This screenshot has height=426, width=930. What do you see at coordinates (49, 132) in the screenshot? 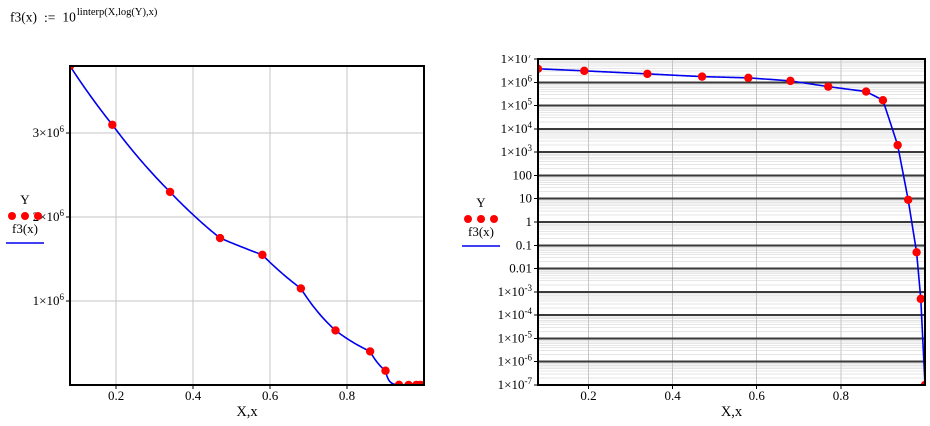
I see `y-tick-label: 3×10⁶` at bounding box center [49, 132].